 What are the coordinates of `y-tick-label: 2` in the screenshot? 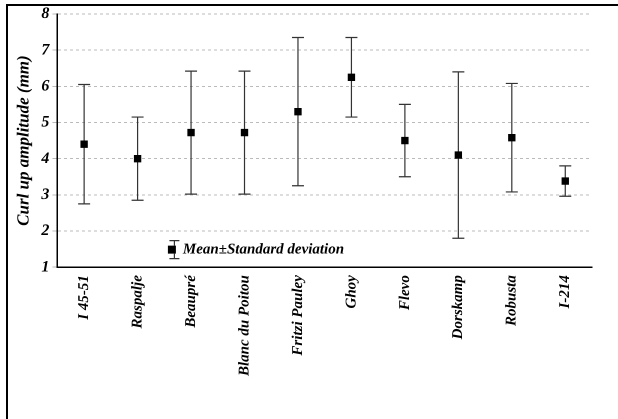 It's located at (45, 231).